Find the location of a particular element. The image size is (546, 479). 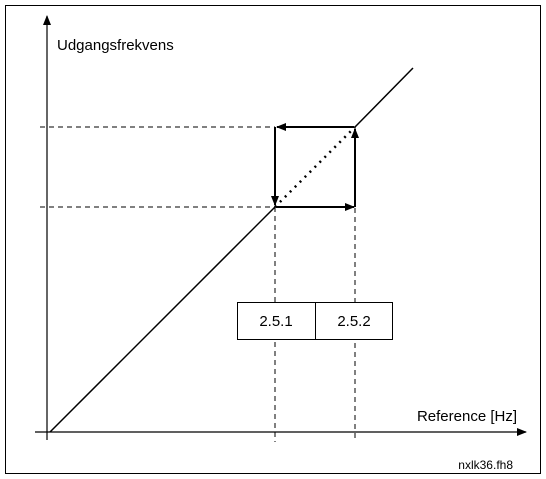

hysteresis-line is located at coordinates (315, 167).